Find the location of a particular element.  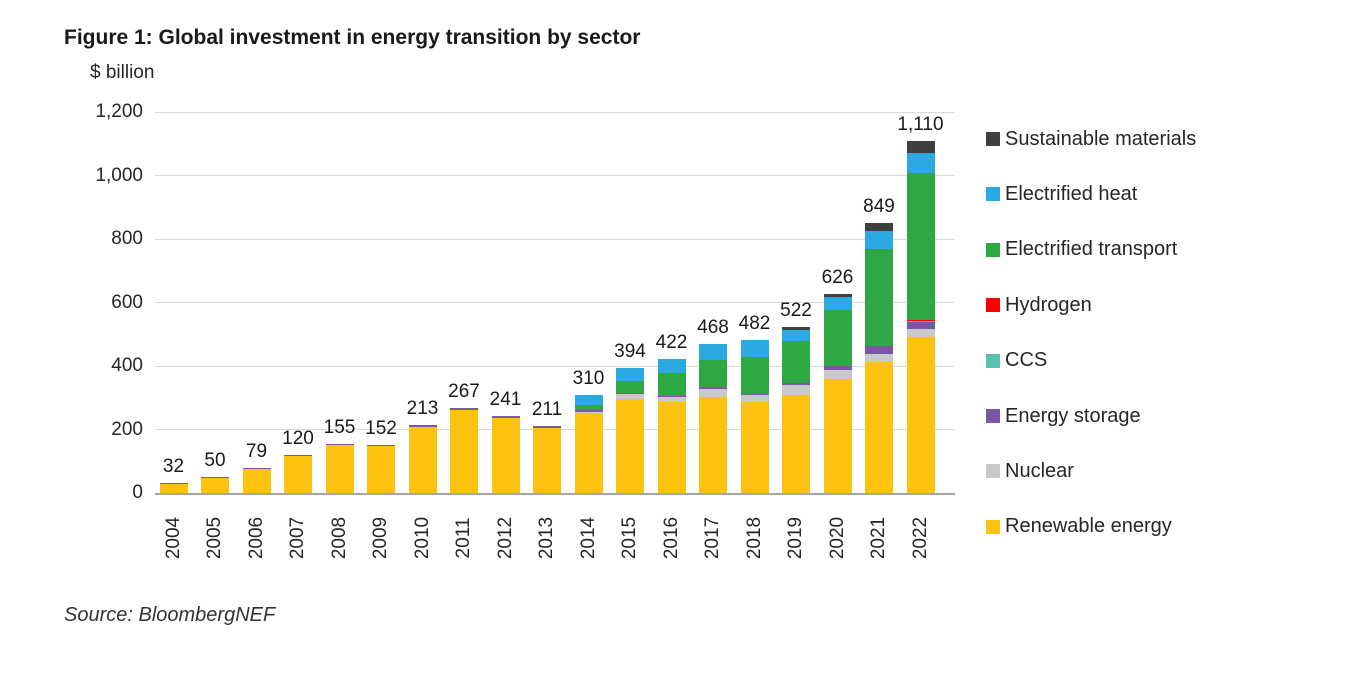

x-axis-line is located at coordinates (555, 493).